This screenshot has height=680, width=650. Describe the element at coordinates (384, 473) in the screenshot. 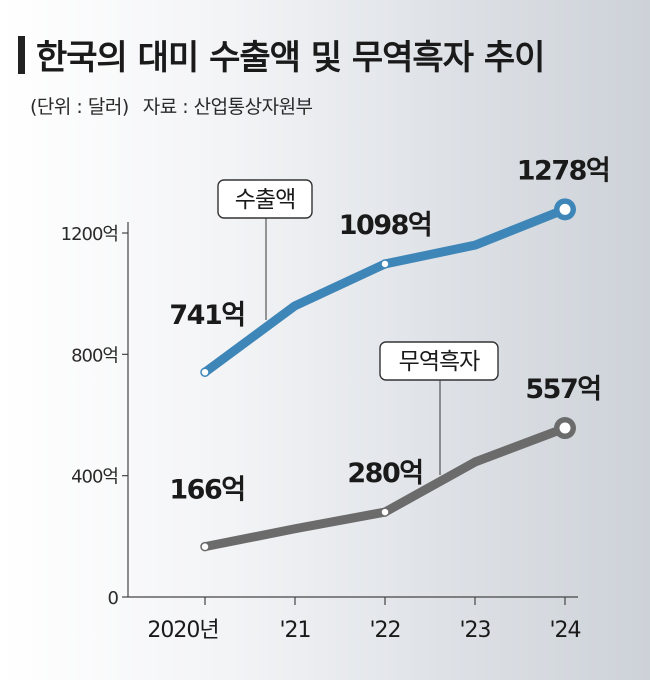

I see `data-label: 280억` at that location.